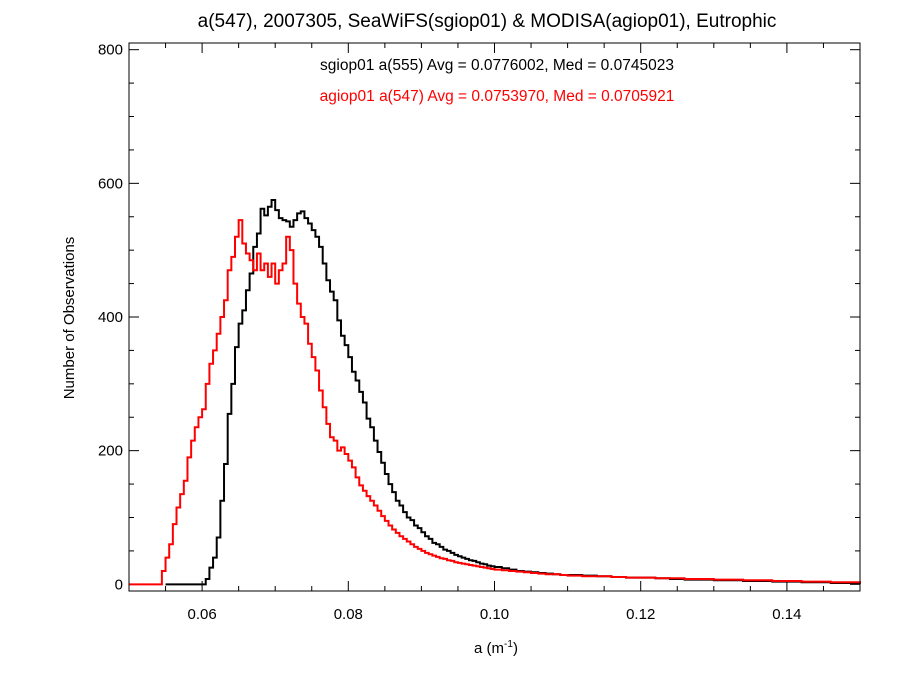 This screenshot has width=900, height=675. What do you see at coordinates (489, 648) in the screenshot?
I see `x-axis-label-main: a (m` at bounding box center [489, 648].